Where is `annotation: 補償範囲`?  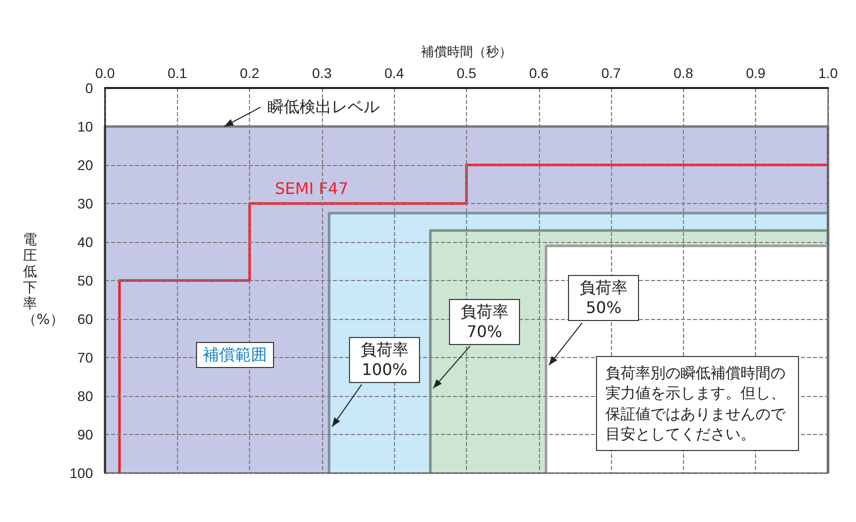
annotation: 補償範囲 is located at coordinates (235, 355).